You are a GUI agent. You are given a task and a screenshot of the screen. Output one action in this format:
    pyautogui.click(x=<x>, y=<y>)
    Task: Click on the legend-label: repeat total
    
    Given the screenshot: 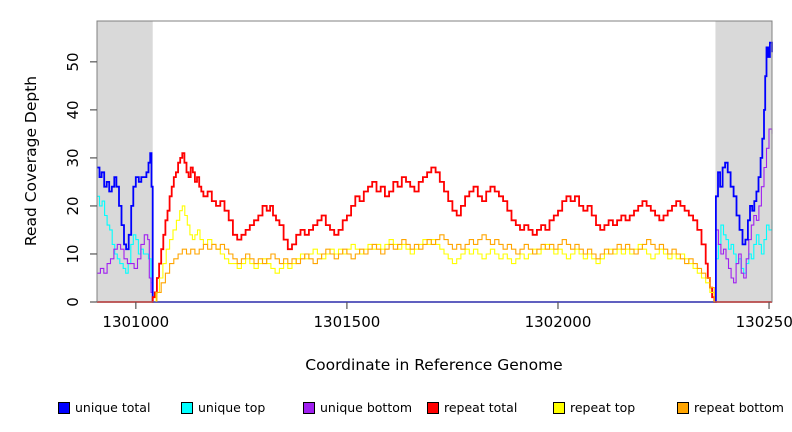 What is the action you would take?
    pyautogui.click(x=481, y=407)
    